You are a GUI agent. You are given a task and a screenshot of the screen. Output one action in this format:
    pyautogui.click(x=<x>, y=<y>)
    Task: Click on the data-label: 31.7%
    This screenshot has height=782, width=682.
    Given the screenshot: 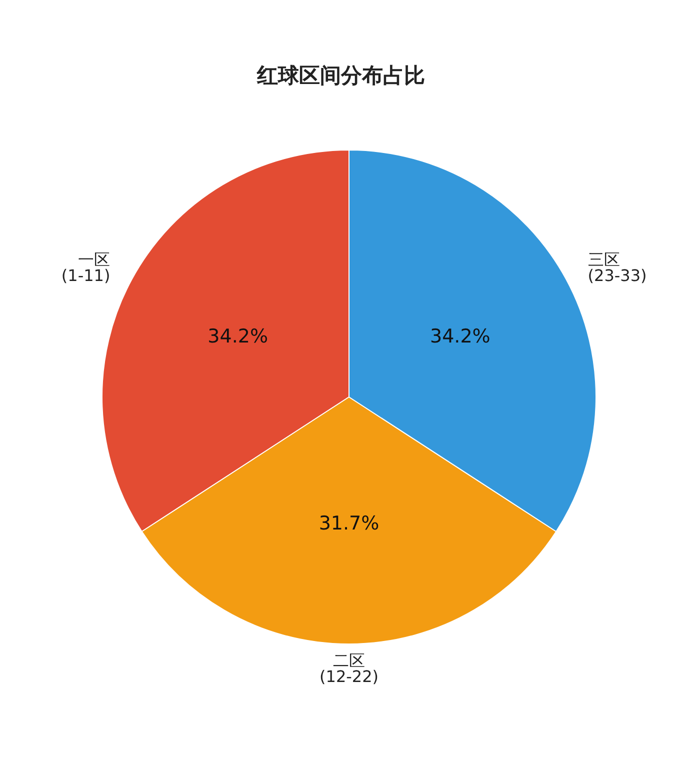 What is the action you would take?
    pyautogui.click(x=349, y=523)
    